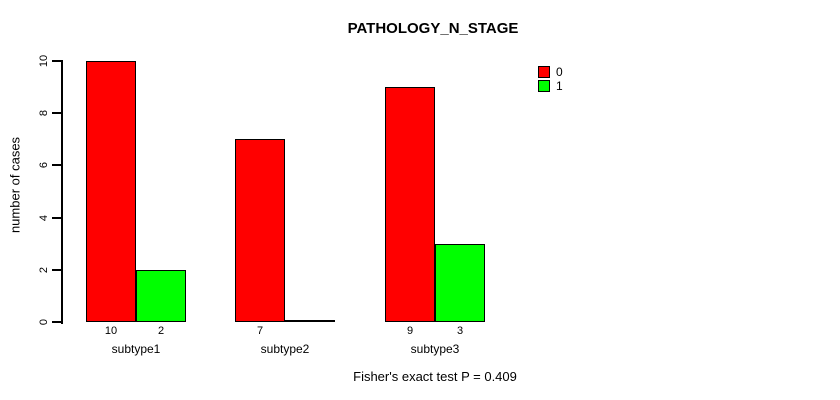  What do you see at coordinates (136, 349) in the screenshot?
I see `category-label: subtype1` at bounding box center [136, 349].